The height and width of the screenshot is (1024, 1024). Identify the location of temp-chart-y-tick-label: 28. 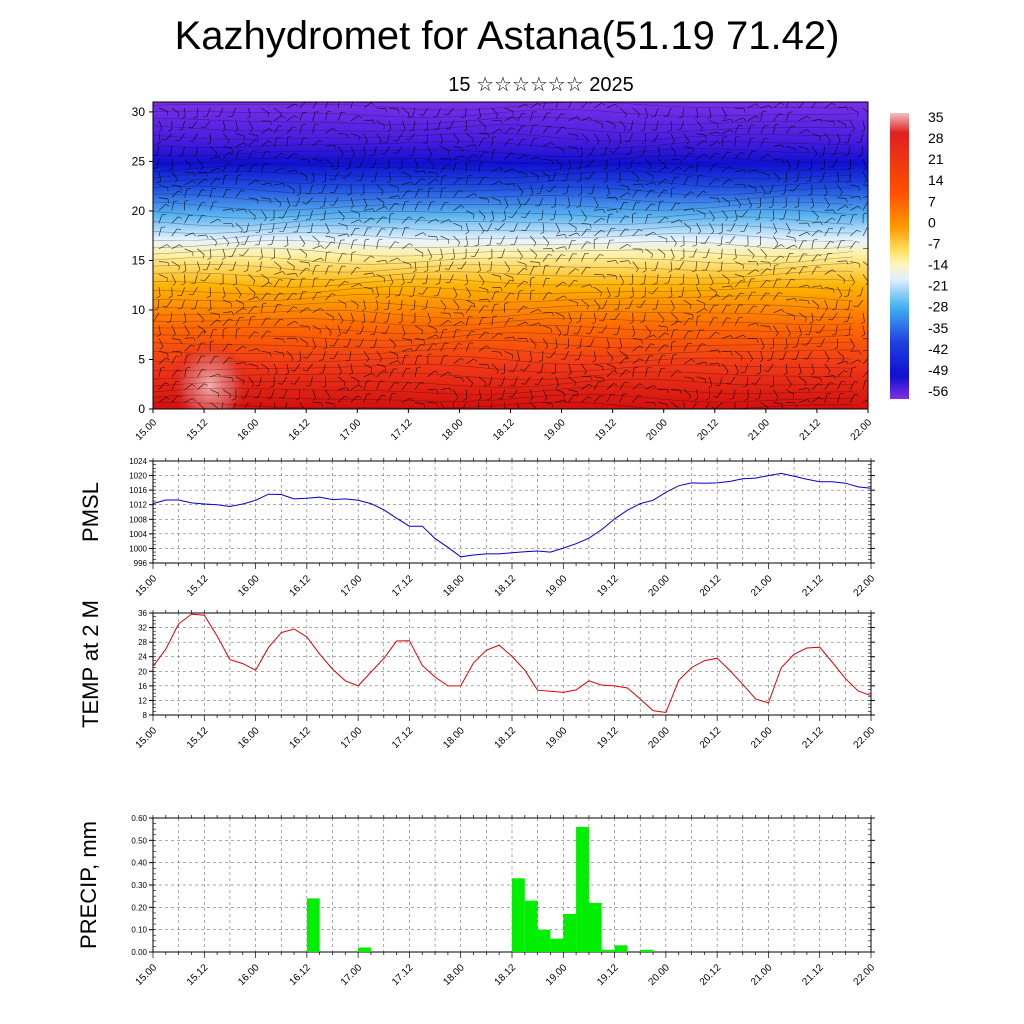
(142, 642).